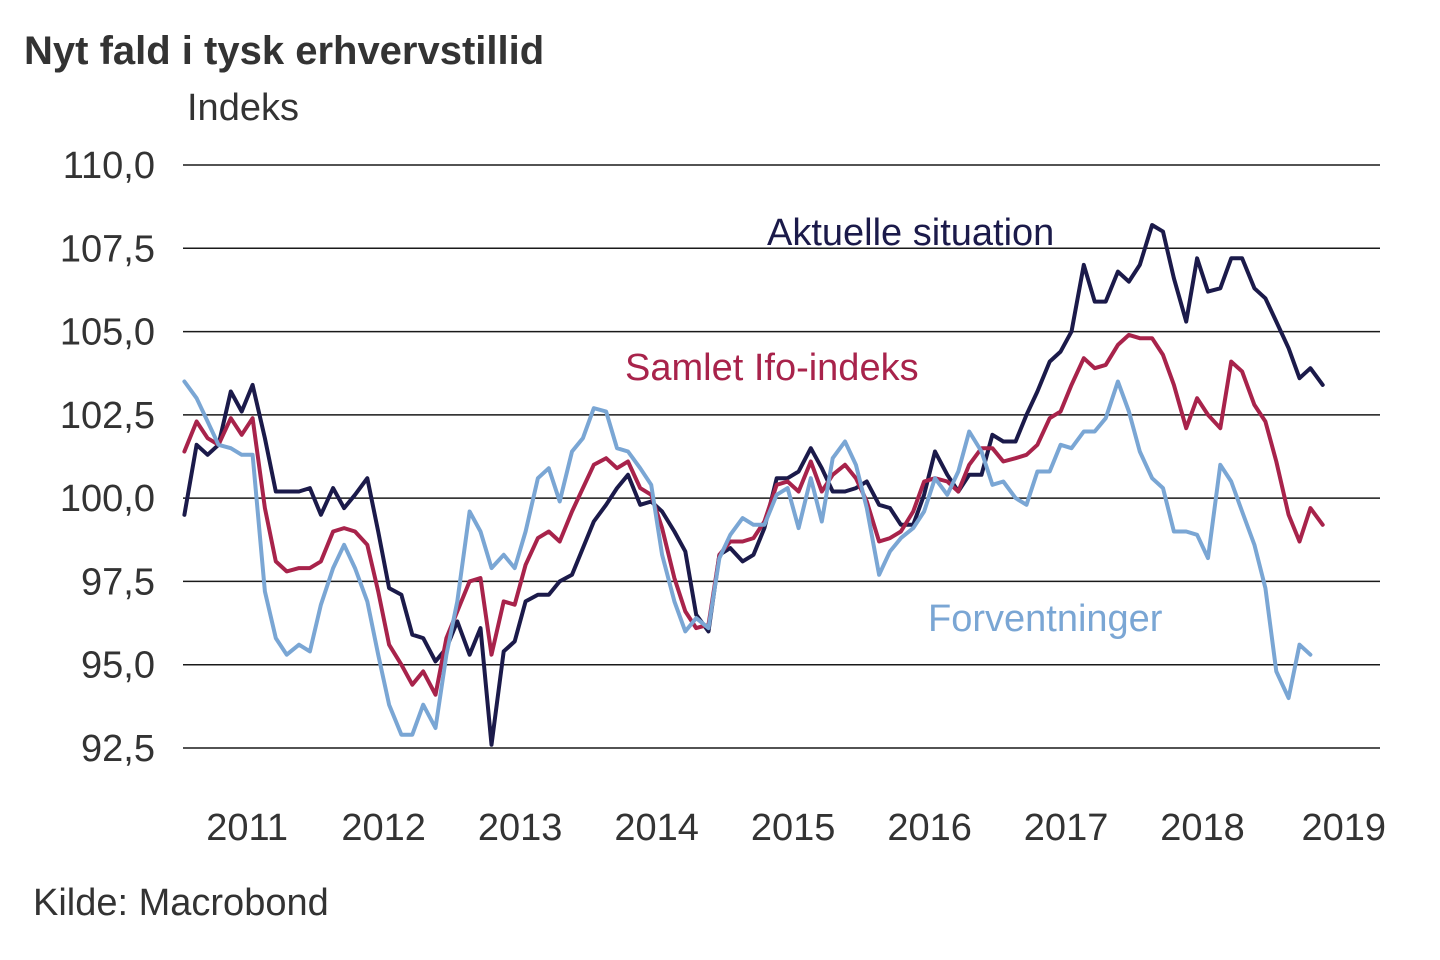 The width and height of the screenshot is (1440, 960). I want to click on x-tick-label: 2014, so click(656, 828).